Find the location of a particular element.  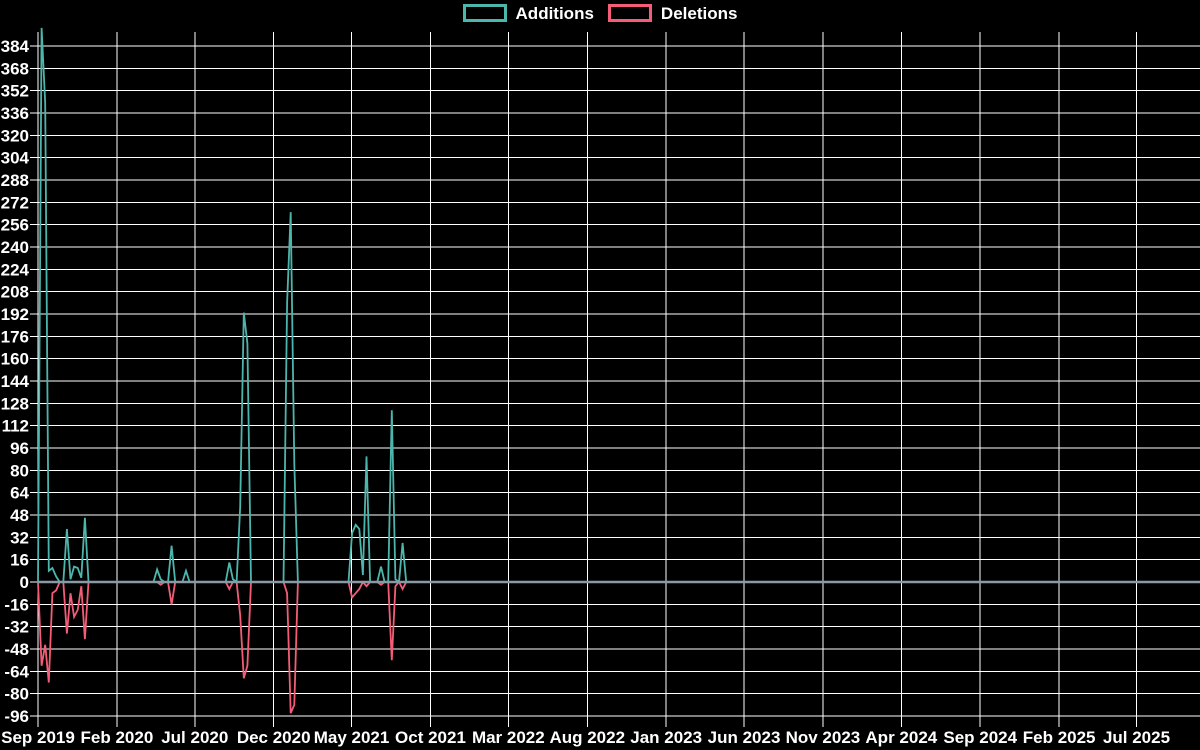

y-axis-tick-label: 48 is located at coordinates (19, 515).